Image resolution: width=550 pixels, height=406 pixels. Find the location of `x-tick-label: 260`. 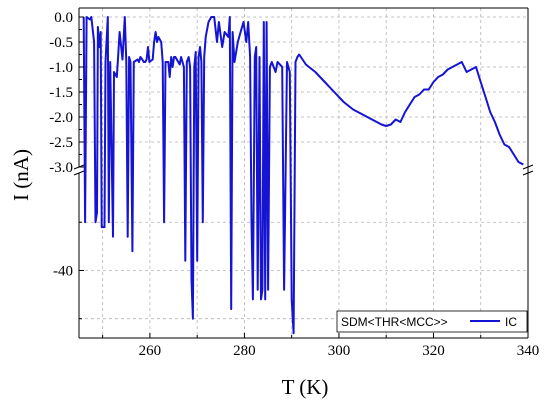

x-tick-label: 260 is located at coordinates (150, 351).